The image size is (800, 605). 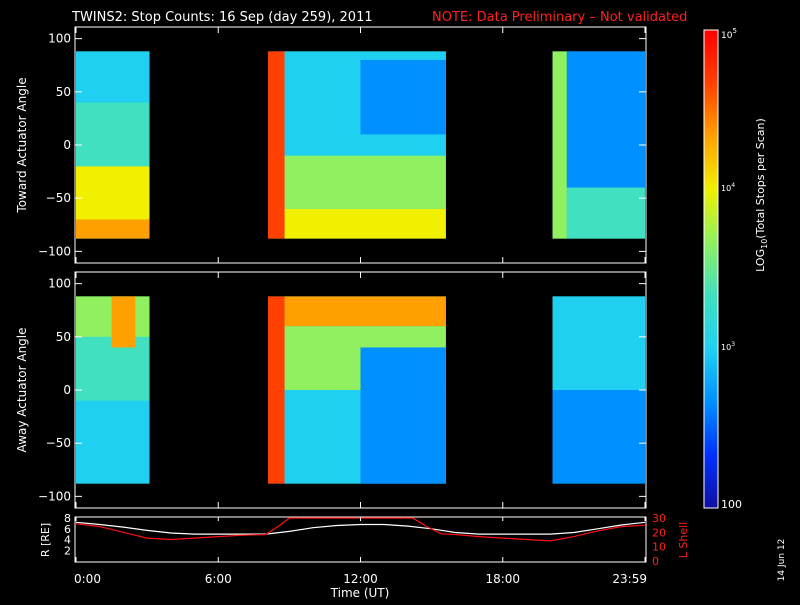 I want to click on toward-y-axis-label: Toward Actuator Angle, so click(x=22, y=145).